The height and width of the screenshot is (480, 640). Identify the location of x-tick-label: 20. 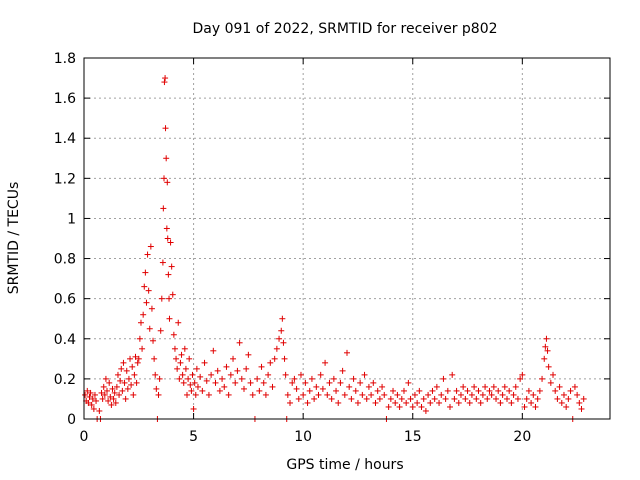
(522, 437).